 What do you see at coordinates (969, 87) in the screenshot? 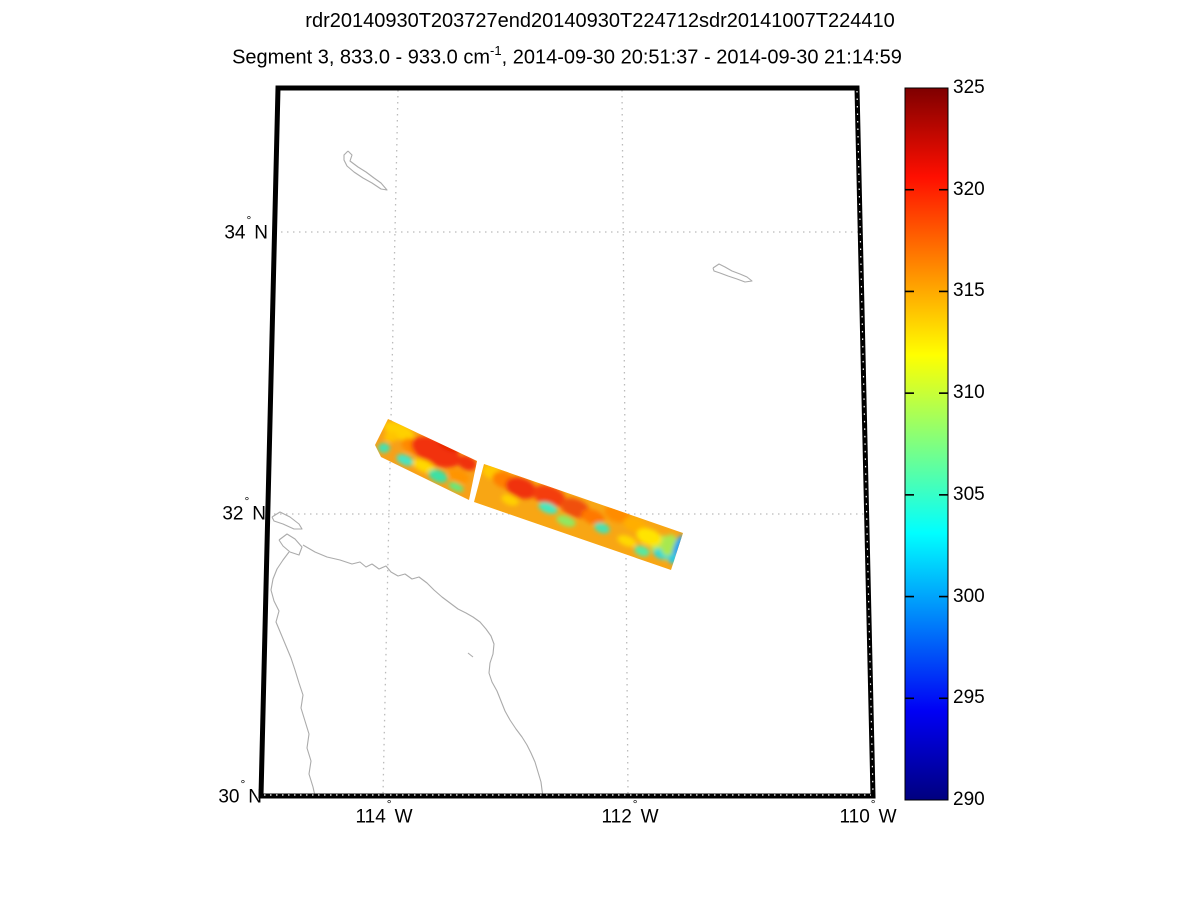
I see `colorbar-tick-label: 325` at bounding box center [969, 87].